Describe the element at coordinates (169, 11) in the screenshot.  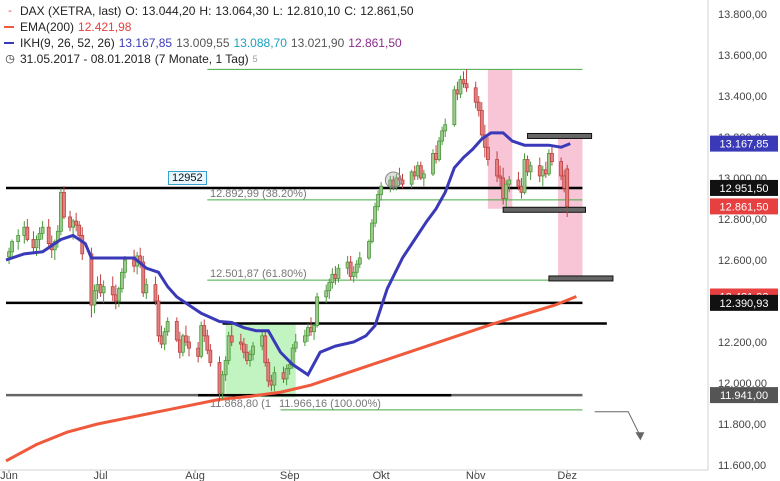
I see `open-value: 13.044,20` at that location.